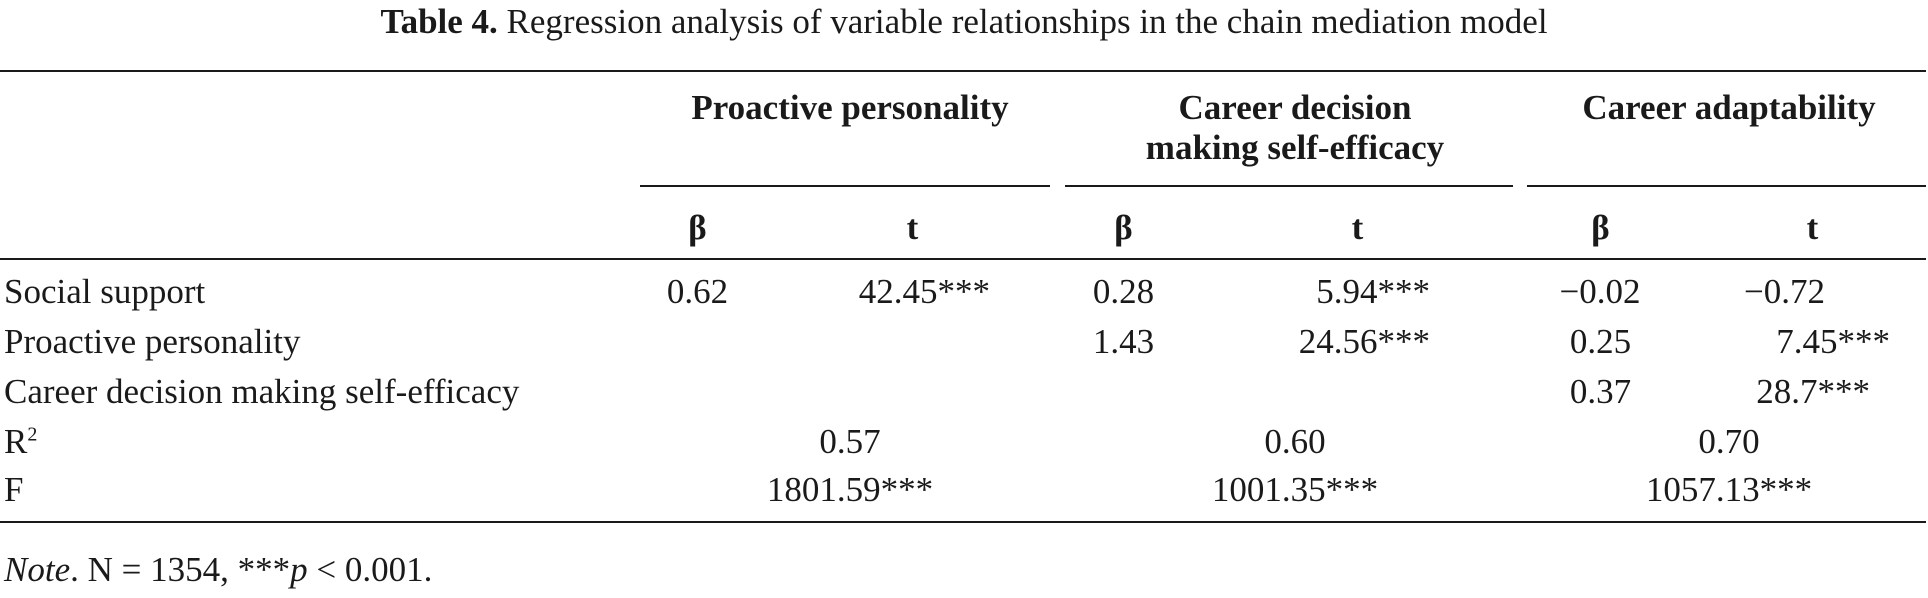 This screenshot has height=598, width=1928. I want to click on cell-social-support-t-1: 42.45***, so click(924, 291).